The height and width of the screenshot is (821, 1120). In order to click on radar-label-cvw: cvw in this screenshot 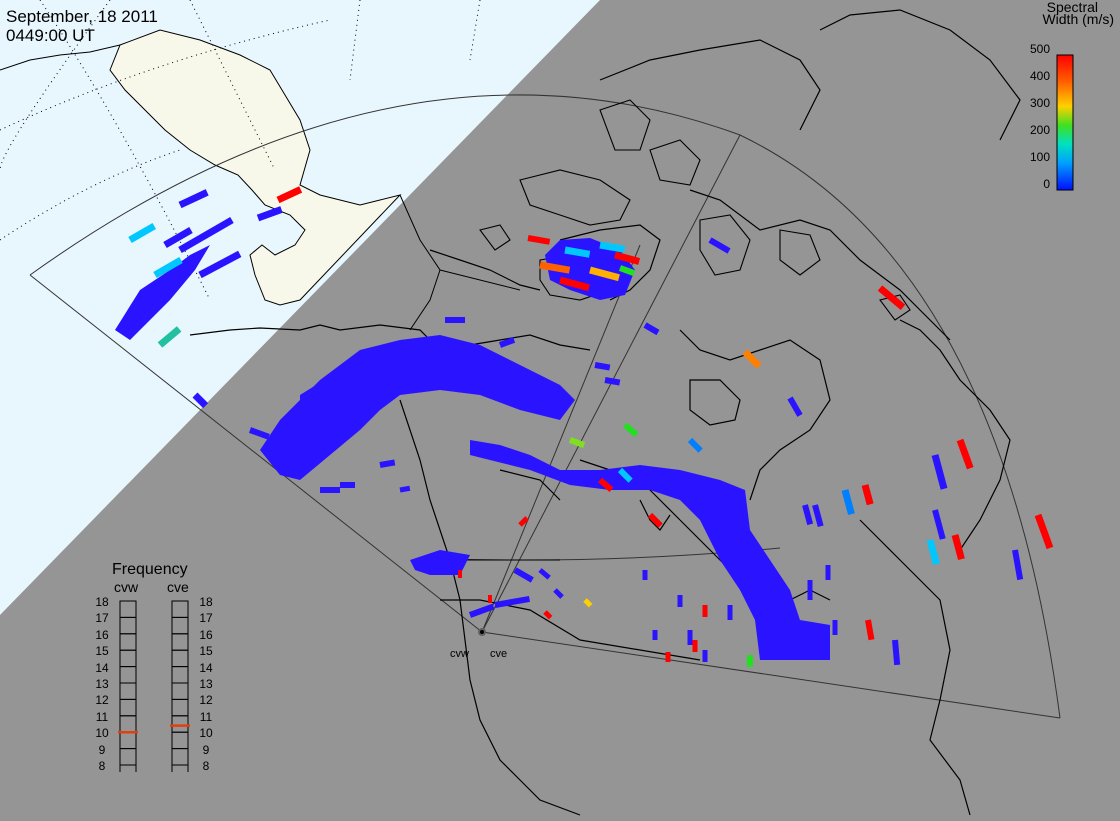, I will do `click(459, 654)`.